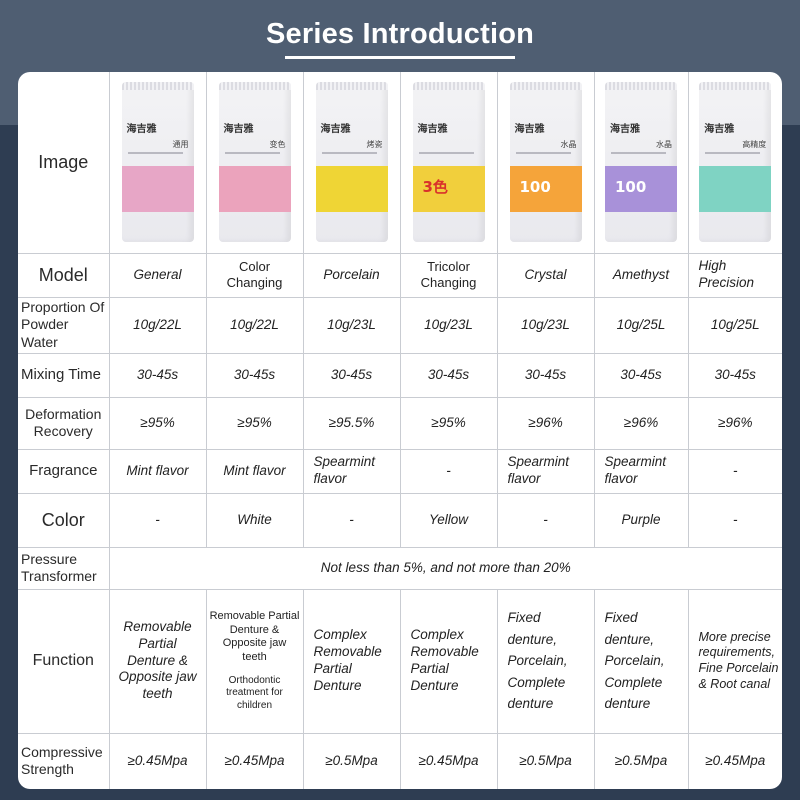  I want to click on model-cell: Amethyst, so click(641, 275).